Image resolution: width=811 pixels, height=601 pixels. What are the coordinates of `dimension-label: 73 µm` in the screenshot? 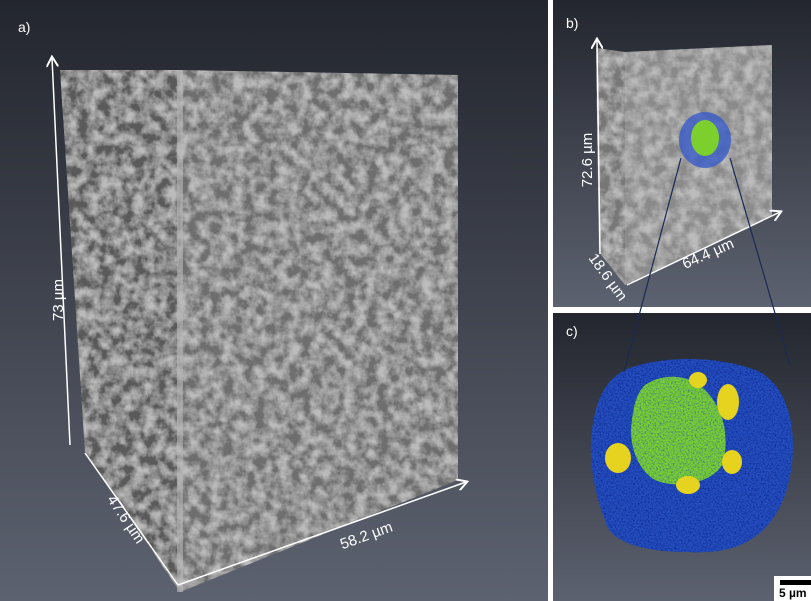 It's located at (58, 300).